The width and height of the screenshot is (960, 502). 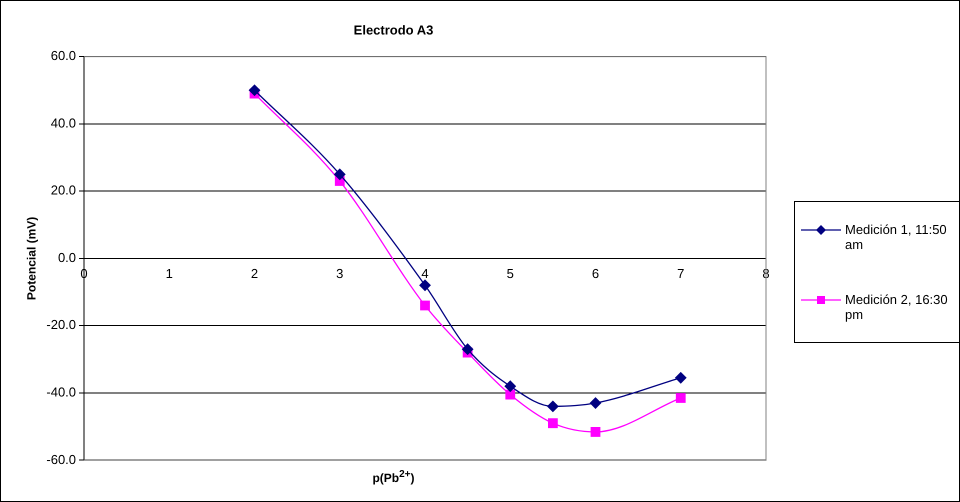 What do you see at coordinates (61, 392) in the screenshot?
I see `y-tick-label: -40.0` at bounding box center [61, 392].